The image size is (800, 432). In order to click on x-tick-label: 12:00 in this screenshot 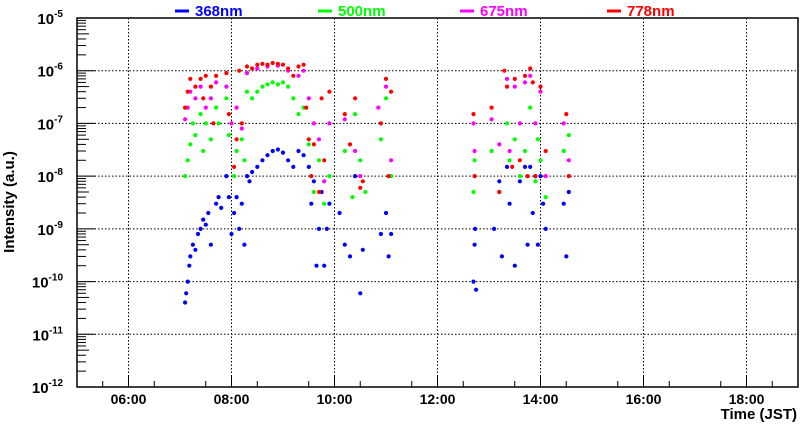, I will do `click(438, 399)`.